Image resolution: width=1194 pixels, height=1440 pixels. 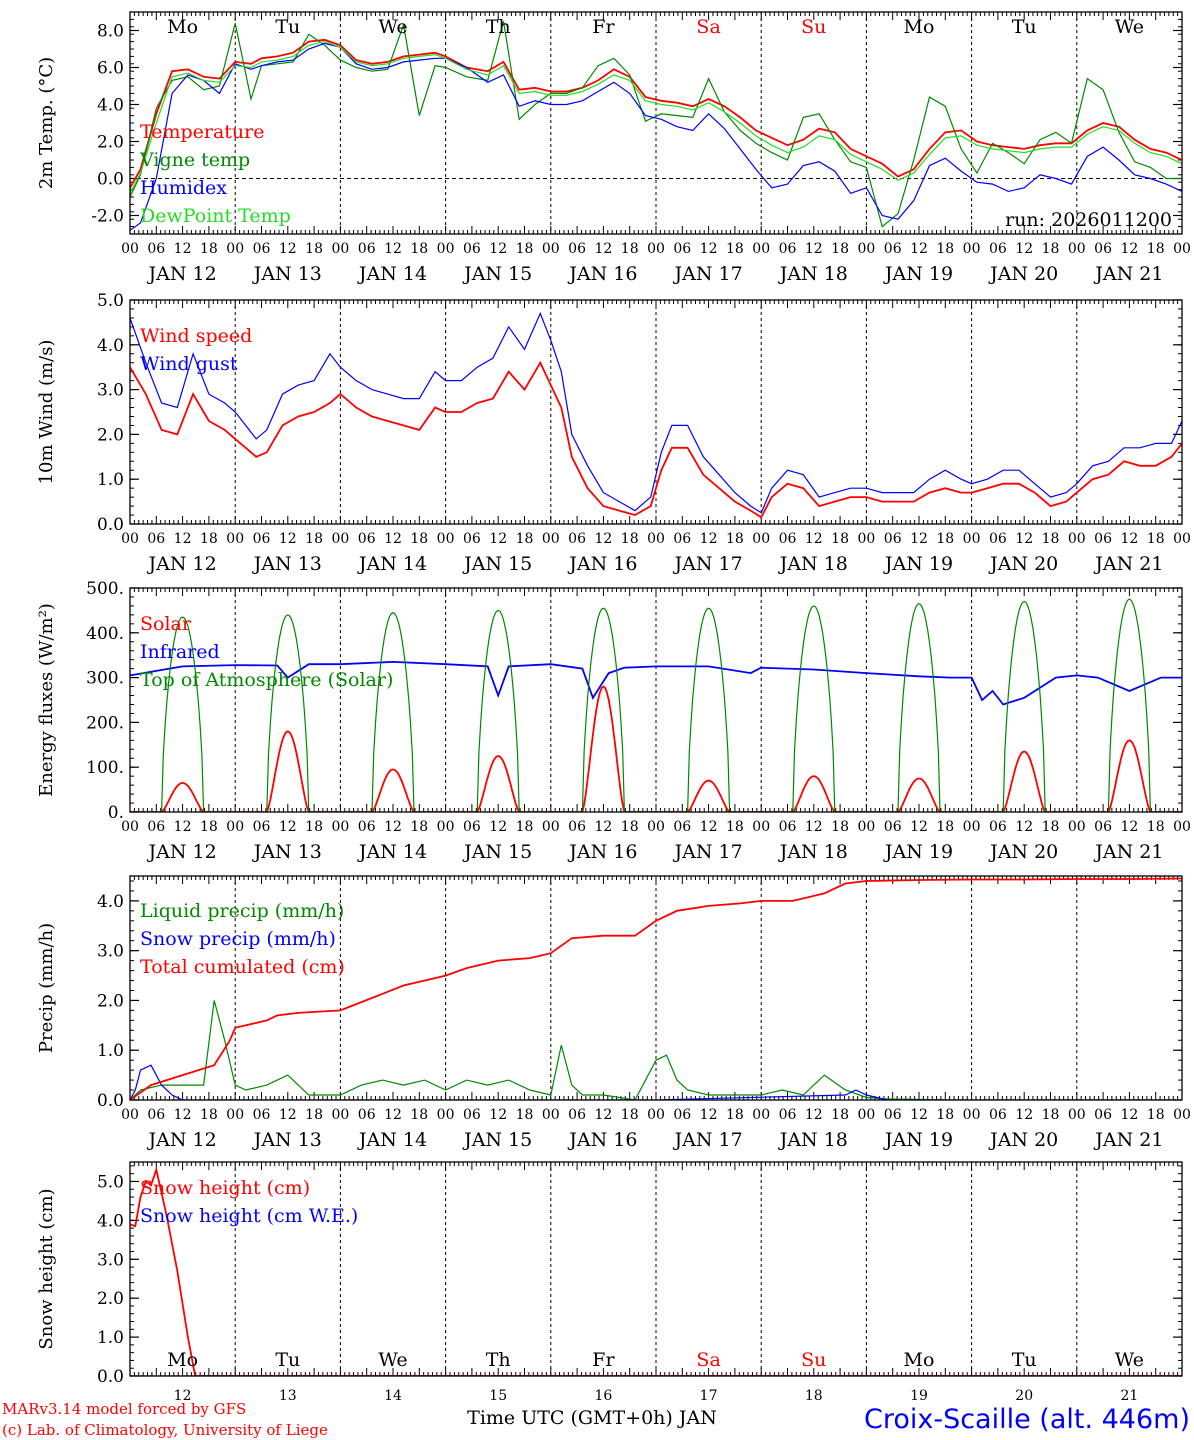 What do you see at coordinates (183, 1396) in the screenshot?
I see `day-number-label: 12` at bounding box center [183, 1396].